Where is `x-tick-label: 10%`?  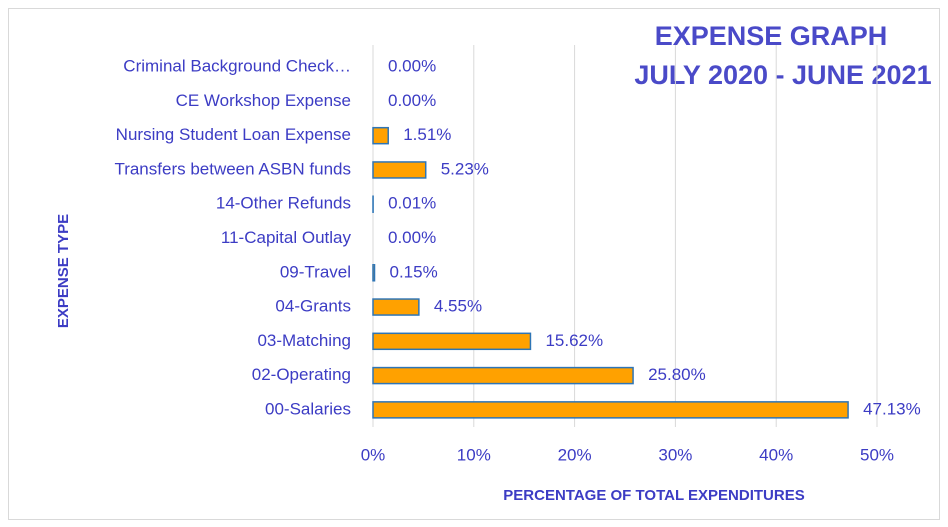 x-tick-label: 10% is located at coordinates (474, 454).